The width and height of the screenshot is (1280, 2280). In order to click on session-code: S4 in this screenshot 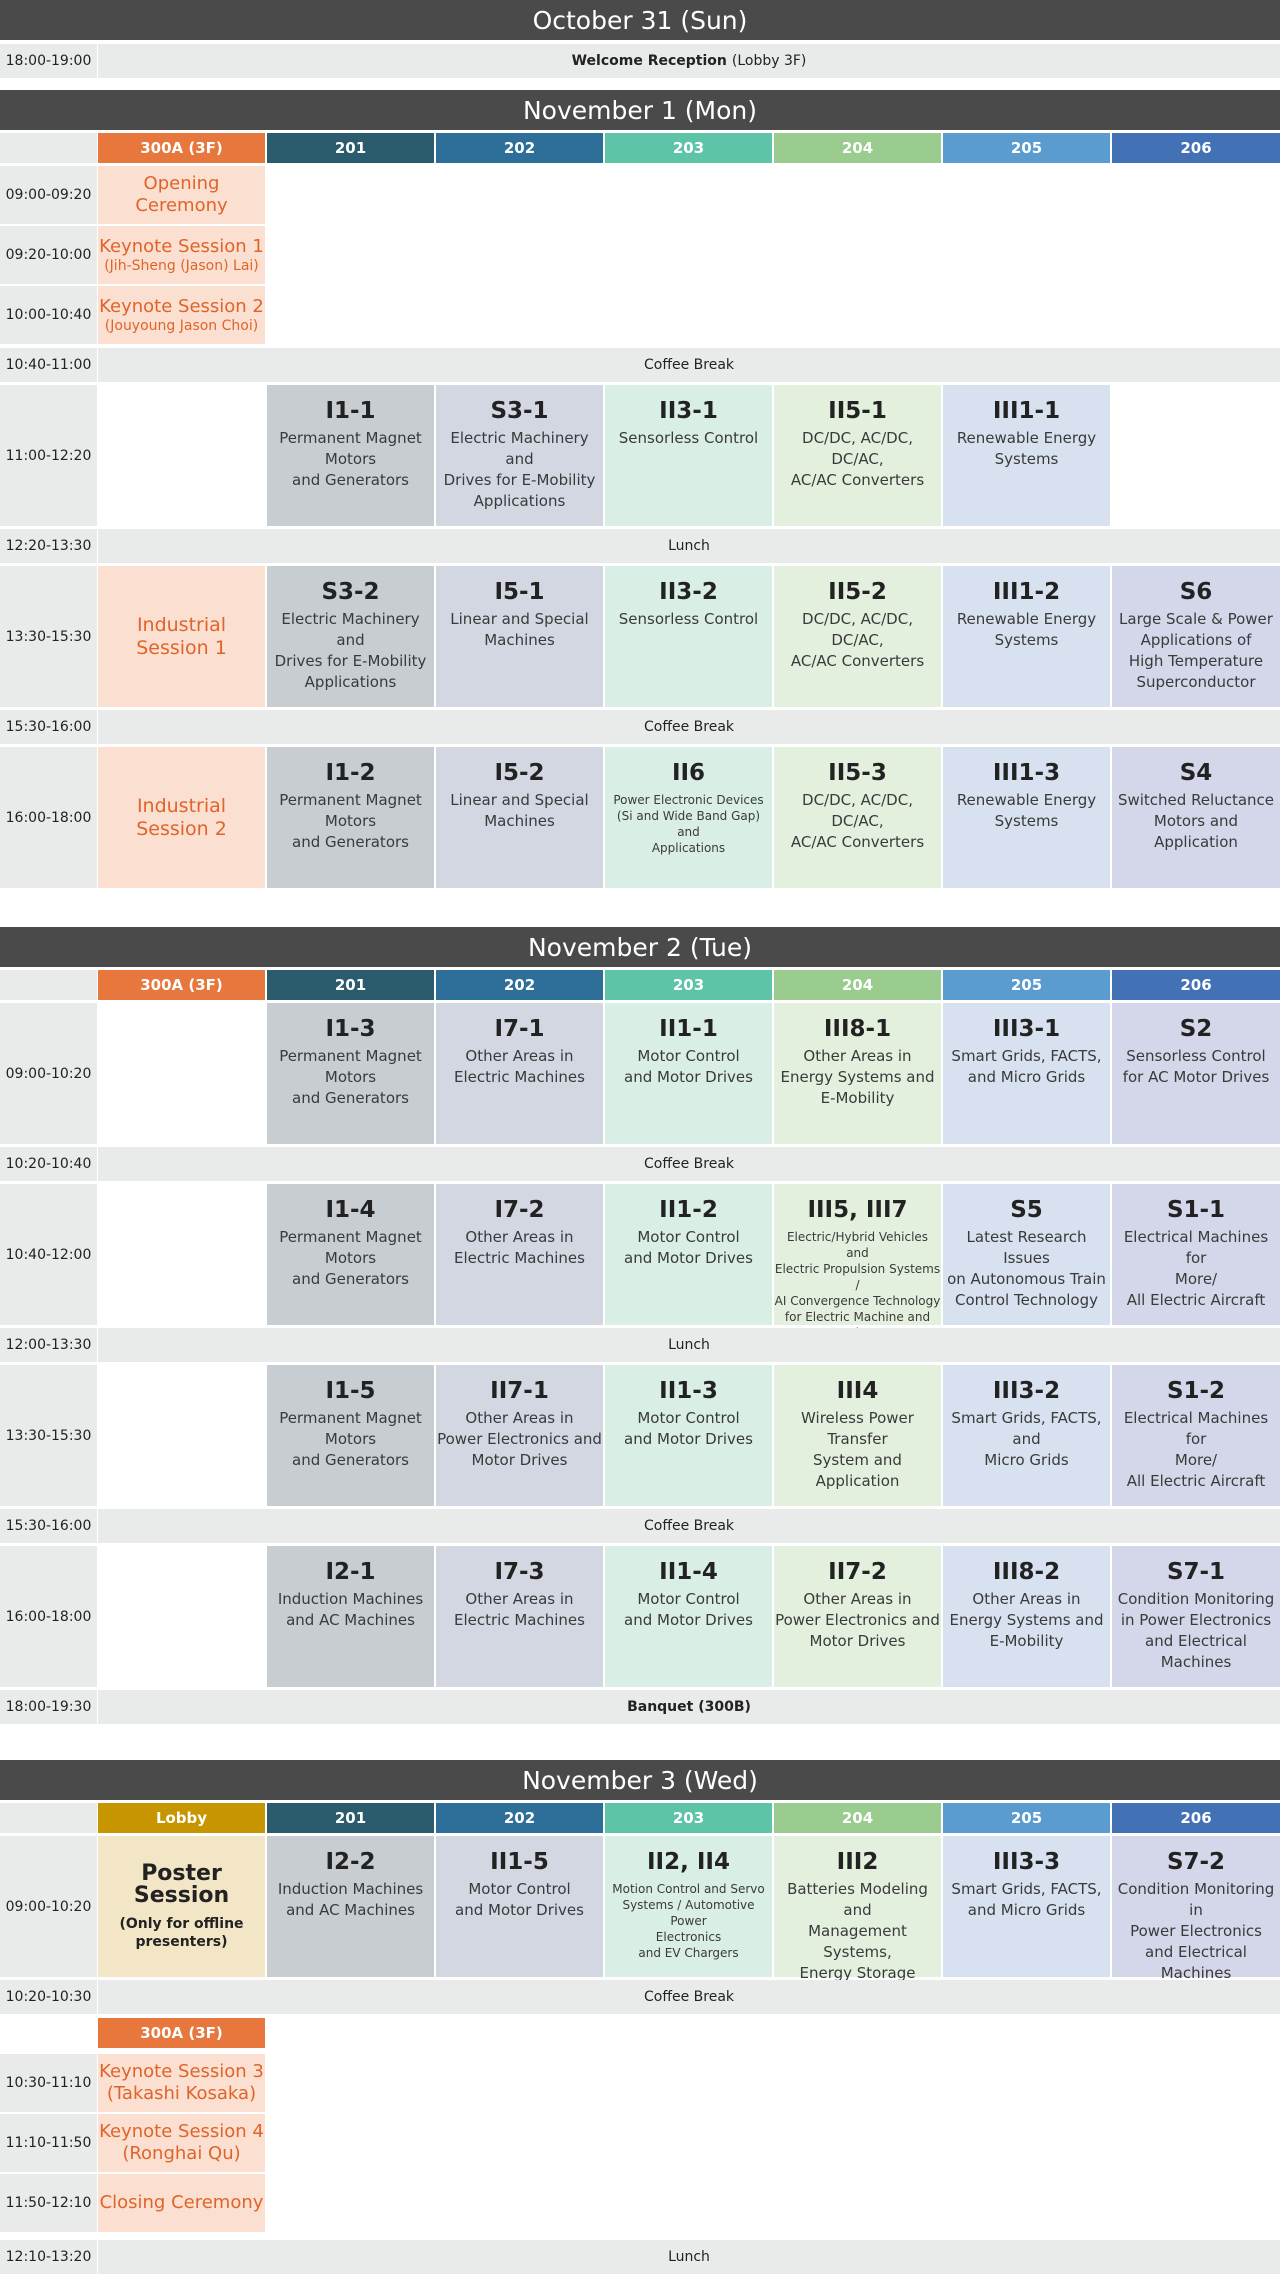, I will do `click(1196, 773)`.